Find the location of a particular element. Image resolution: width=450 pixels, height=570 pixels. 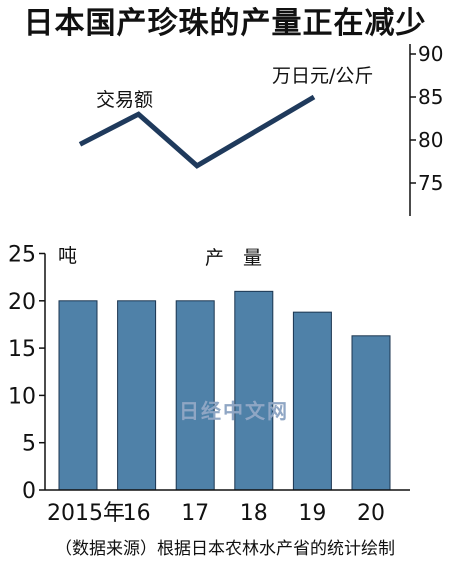

production-unit-label: 吨 is located at coordinates (67, 256).